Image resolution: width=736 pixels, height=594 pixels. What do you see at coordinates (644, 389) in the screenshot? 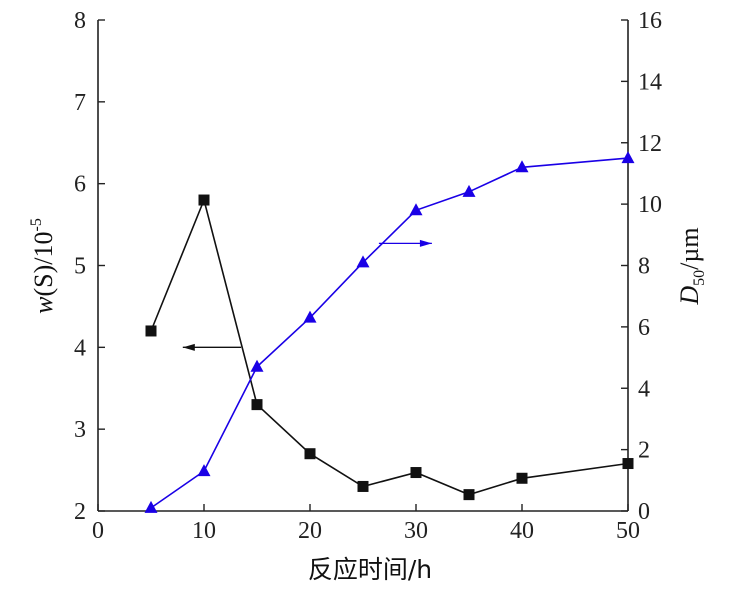
I see `y-right-tick-label: 4` at bounding box center [644, 389].